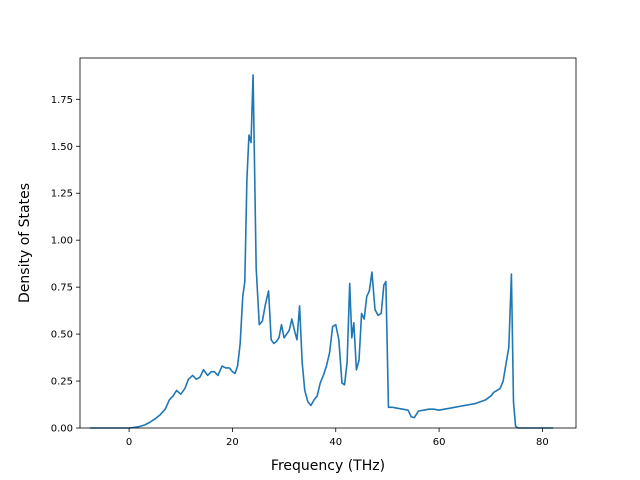 This screenshot has height=480, width=640. I want to click on y-tick-label: 1.50, so click(62, 147).